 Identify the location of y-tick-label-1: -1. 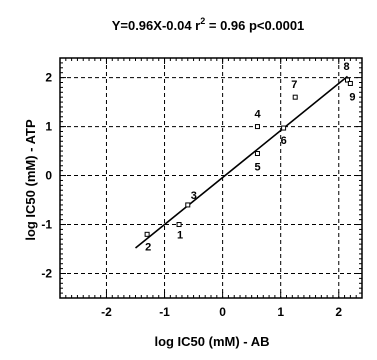
(46, 225).